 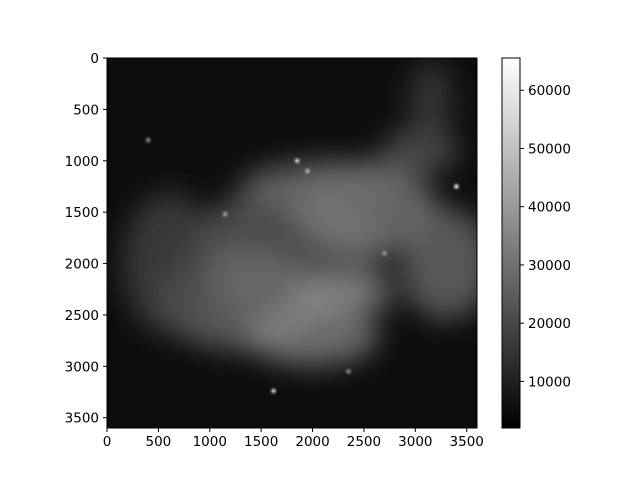 I want to click on colorbar-tick-label: 60000, so click(x=549, y=91).